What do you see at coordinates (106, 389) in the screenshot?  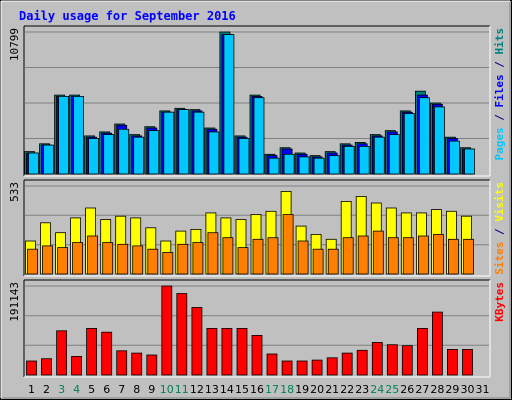 I see `day-label-6: 6` at bounding box center [106, 389].